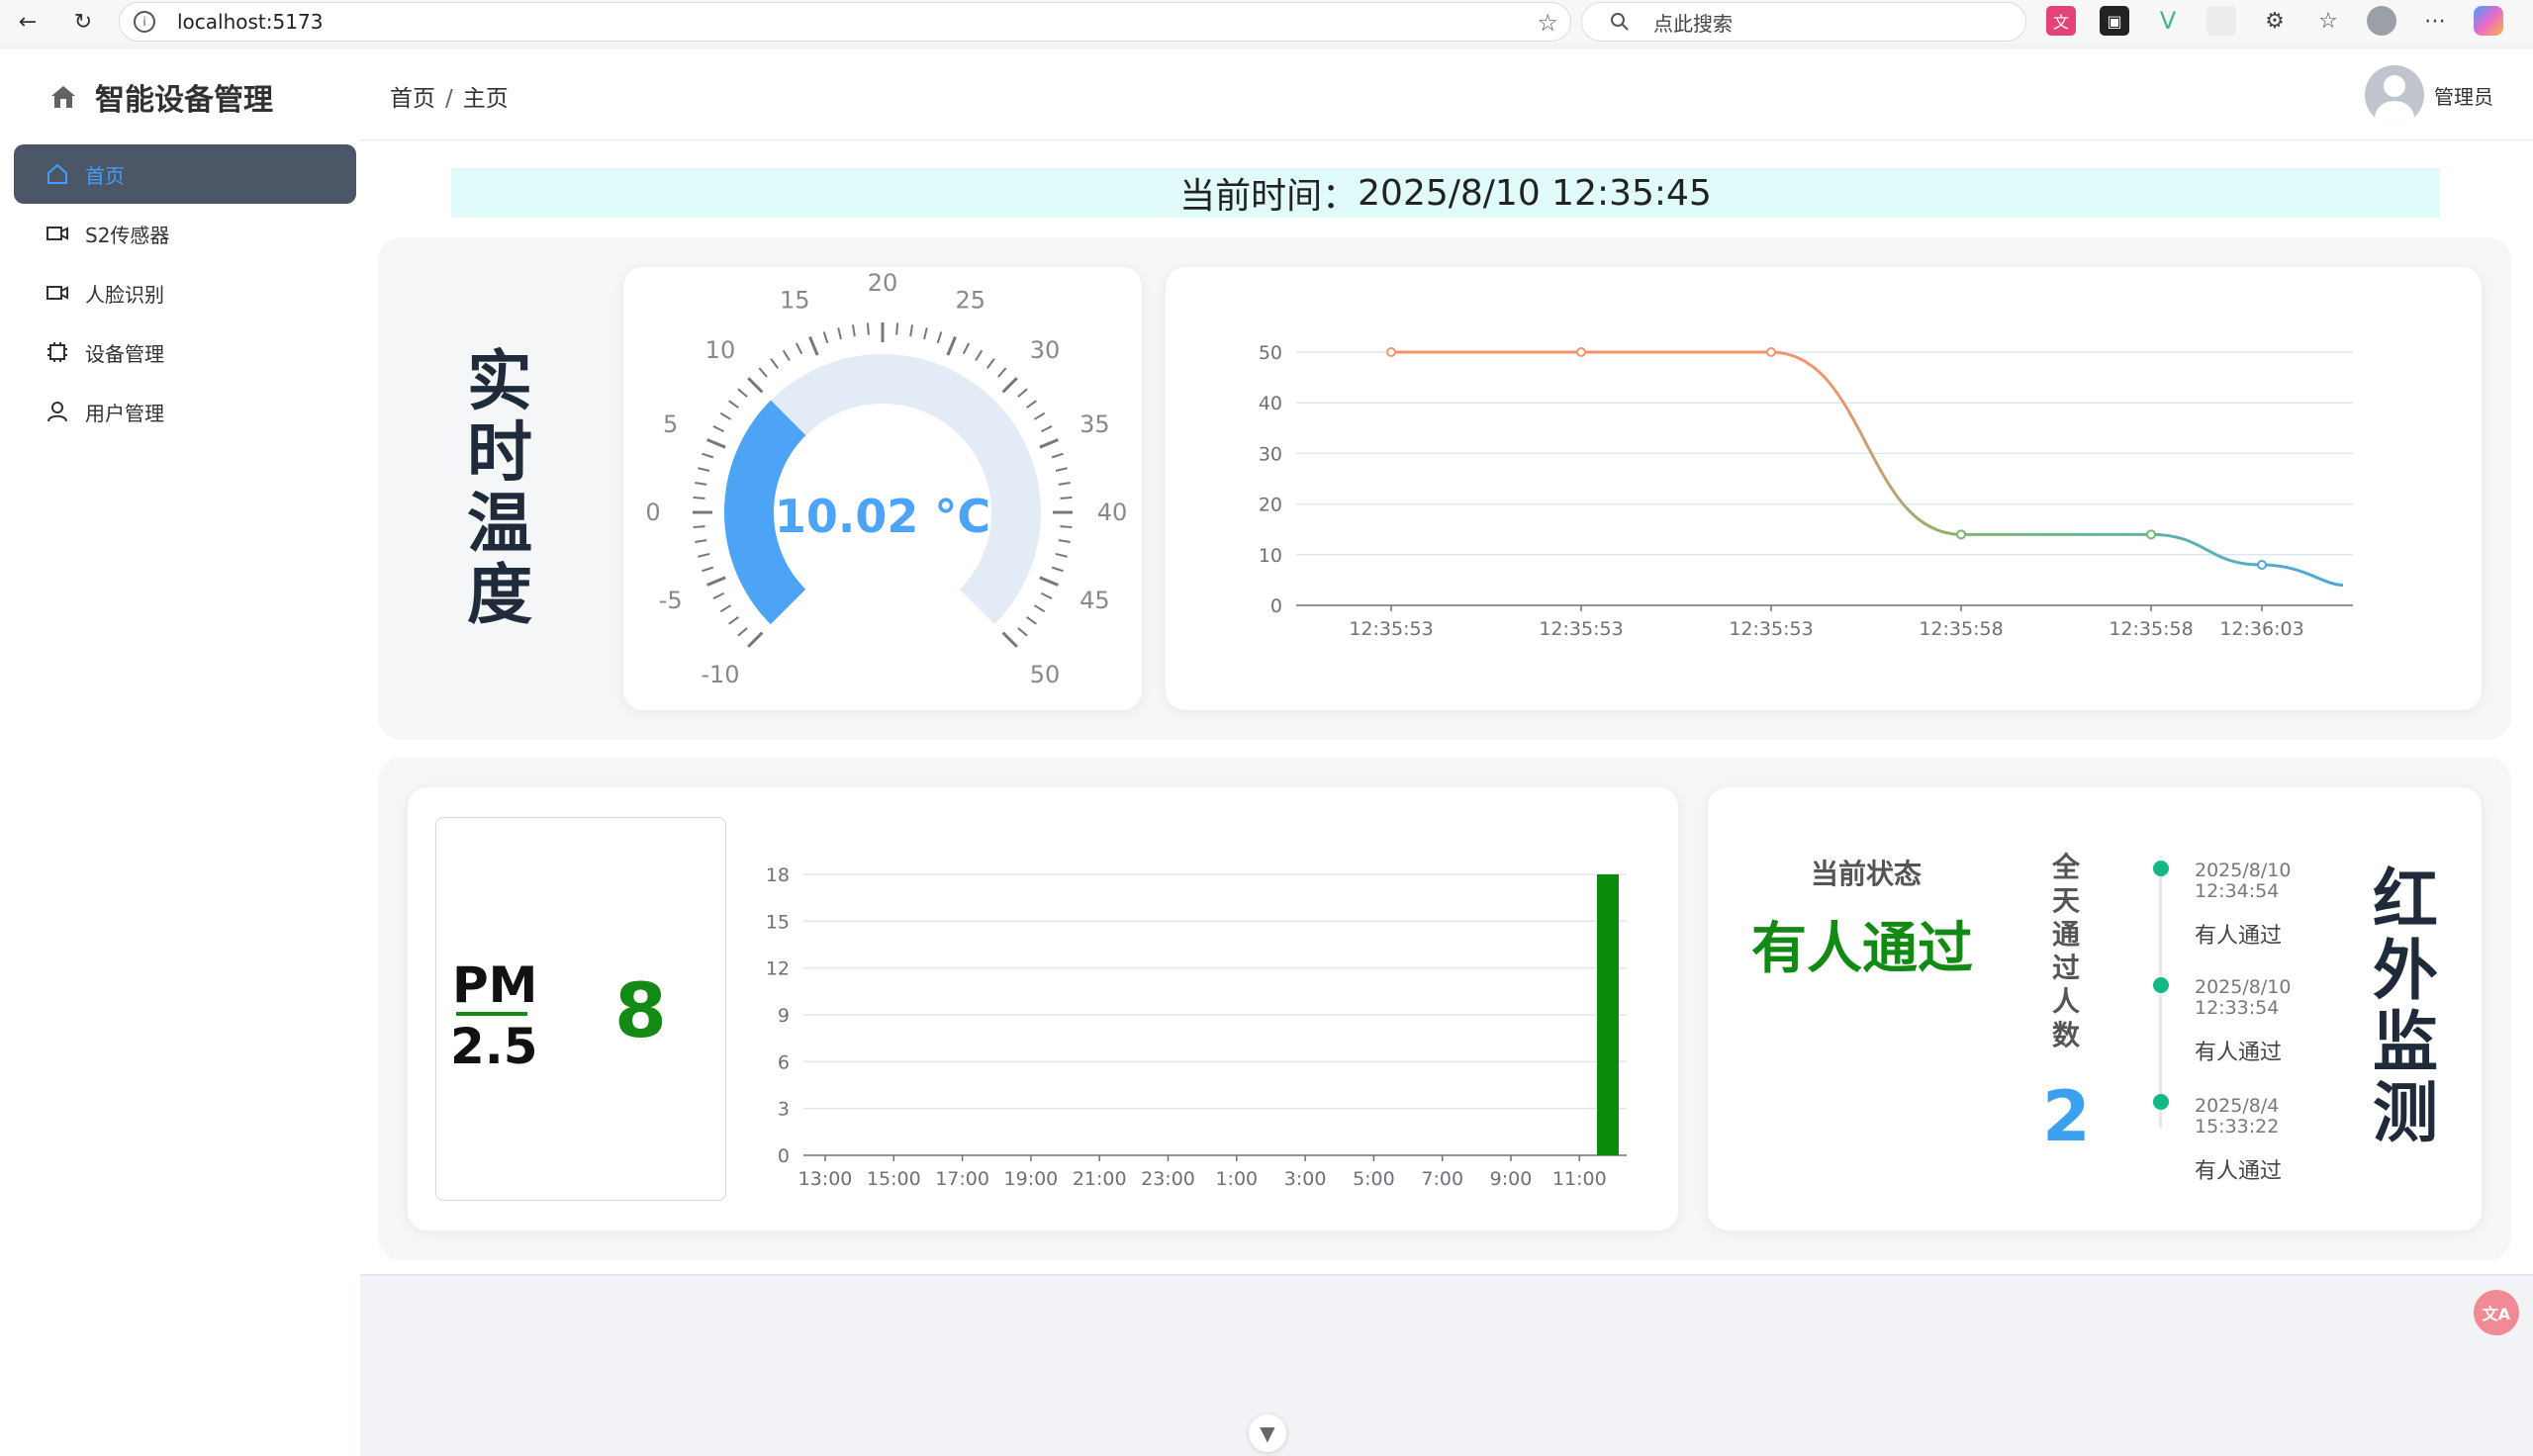  Describe the element at coordinates (2382, 21) in the screenshot. I see `profile-icon` at that location.